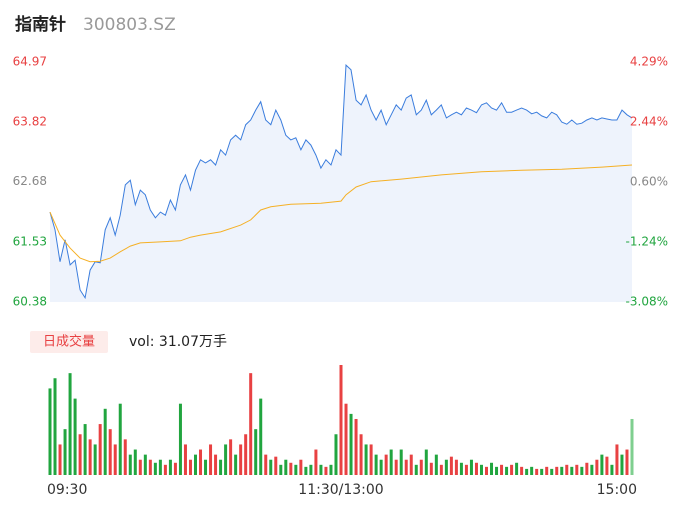  I want to click on y-tick-label: 60.38, so click(30, 302).